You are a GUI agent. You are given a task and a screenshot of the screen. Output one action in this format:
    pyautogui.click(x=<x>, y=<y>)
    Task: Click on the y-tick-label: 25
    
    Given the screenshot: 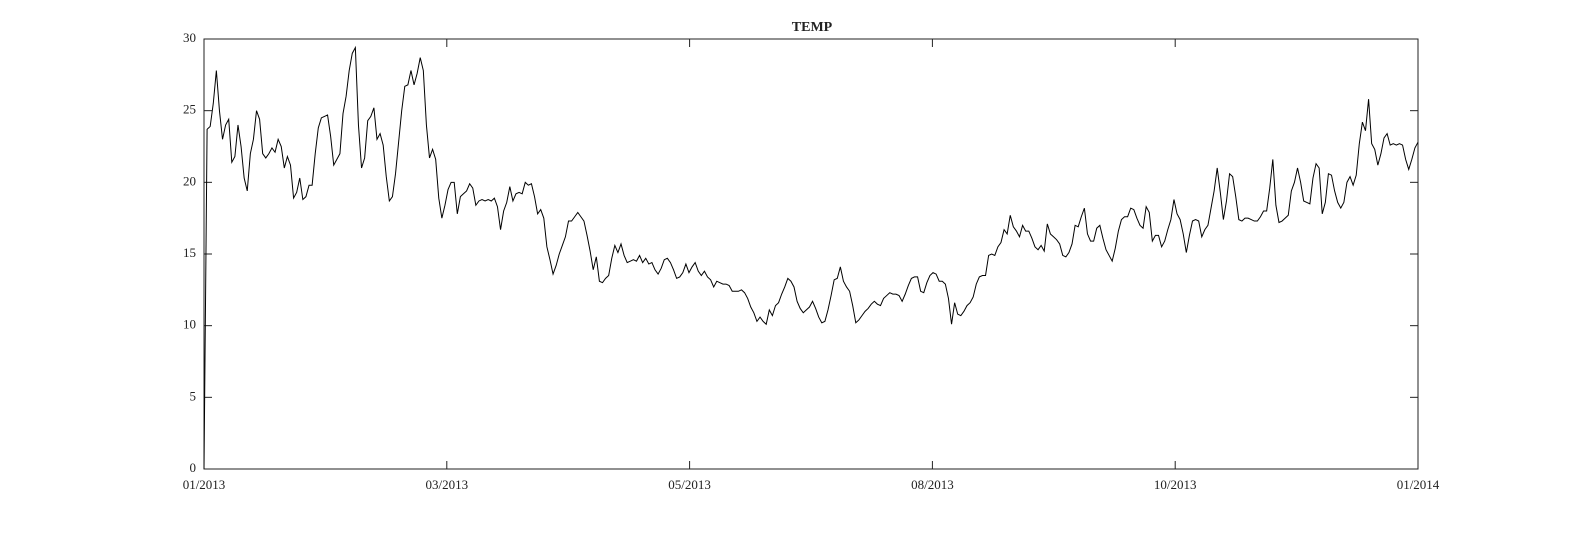 What is the action you would take?
    pyautogui.click(x=189, y=109)
    